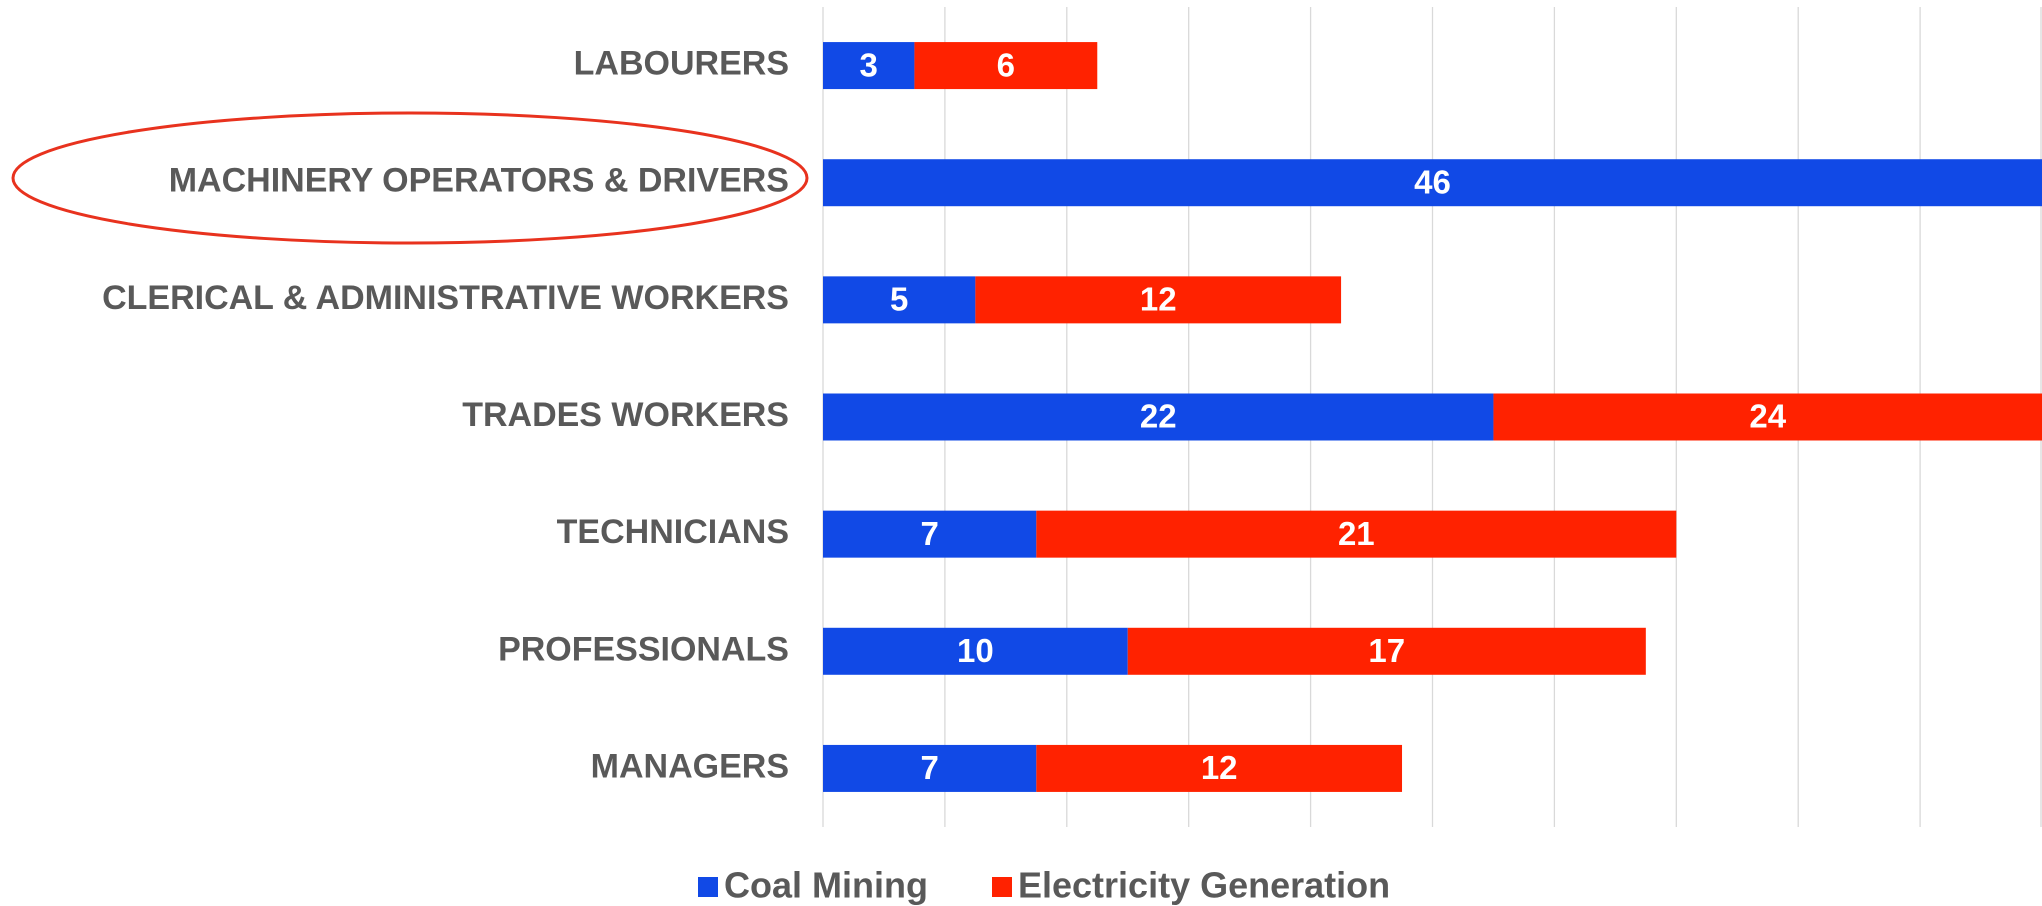 The image size is (2042, 906). I want to click on value-label: 22, so click(1158, 416).